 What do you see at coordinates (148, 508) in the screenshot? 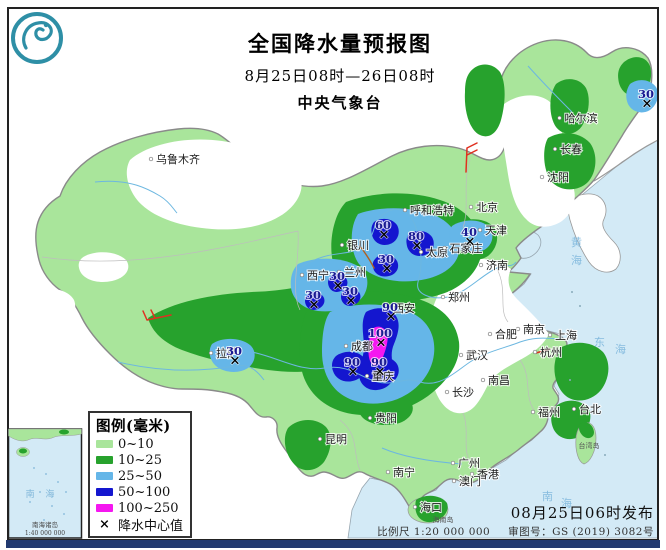
I see `legend-label: 100~250` at bounding box center [148, 508].